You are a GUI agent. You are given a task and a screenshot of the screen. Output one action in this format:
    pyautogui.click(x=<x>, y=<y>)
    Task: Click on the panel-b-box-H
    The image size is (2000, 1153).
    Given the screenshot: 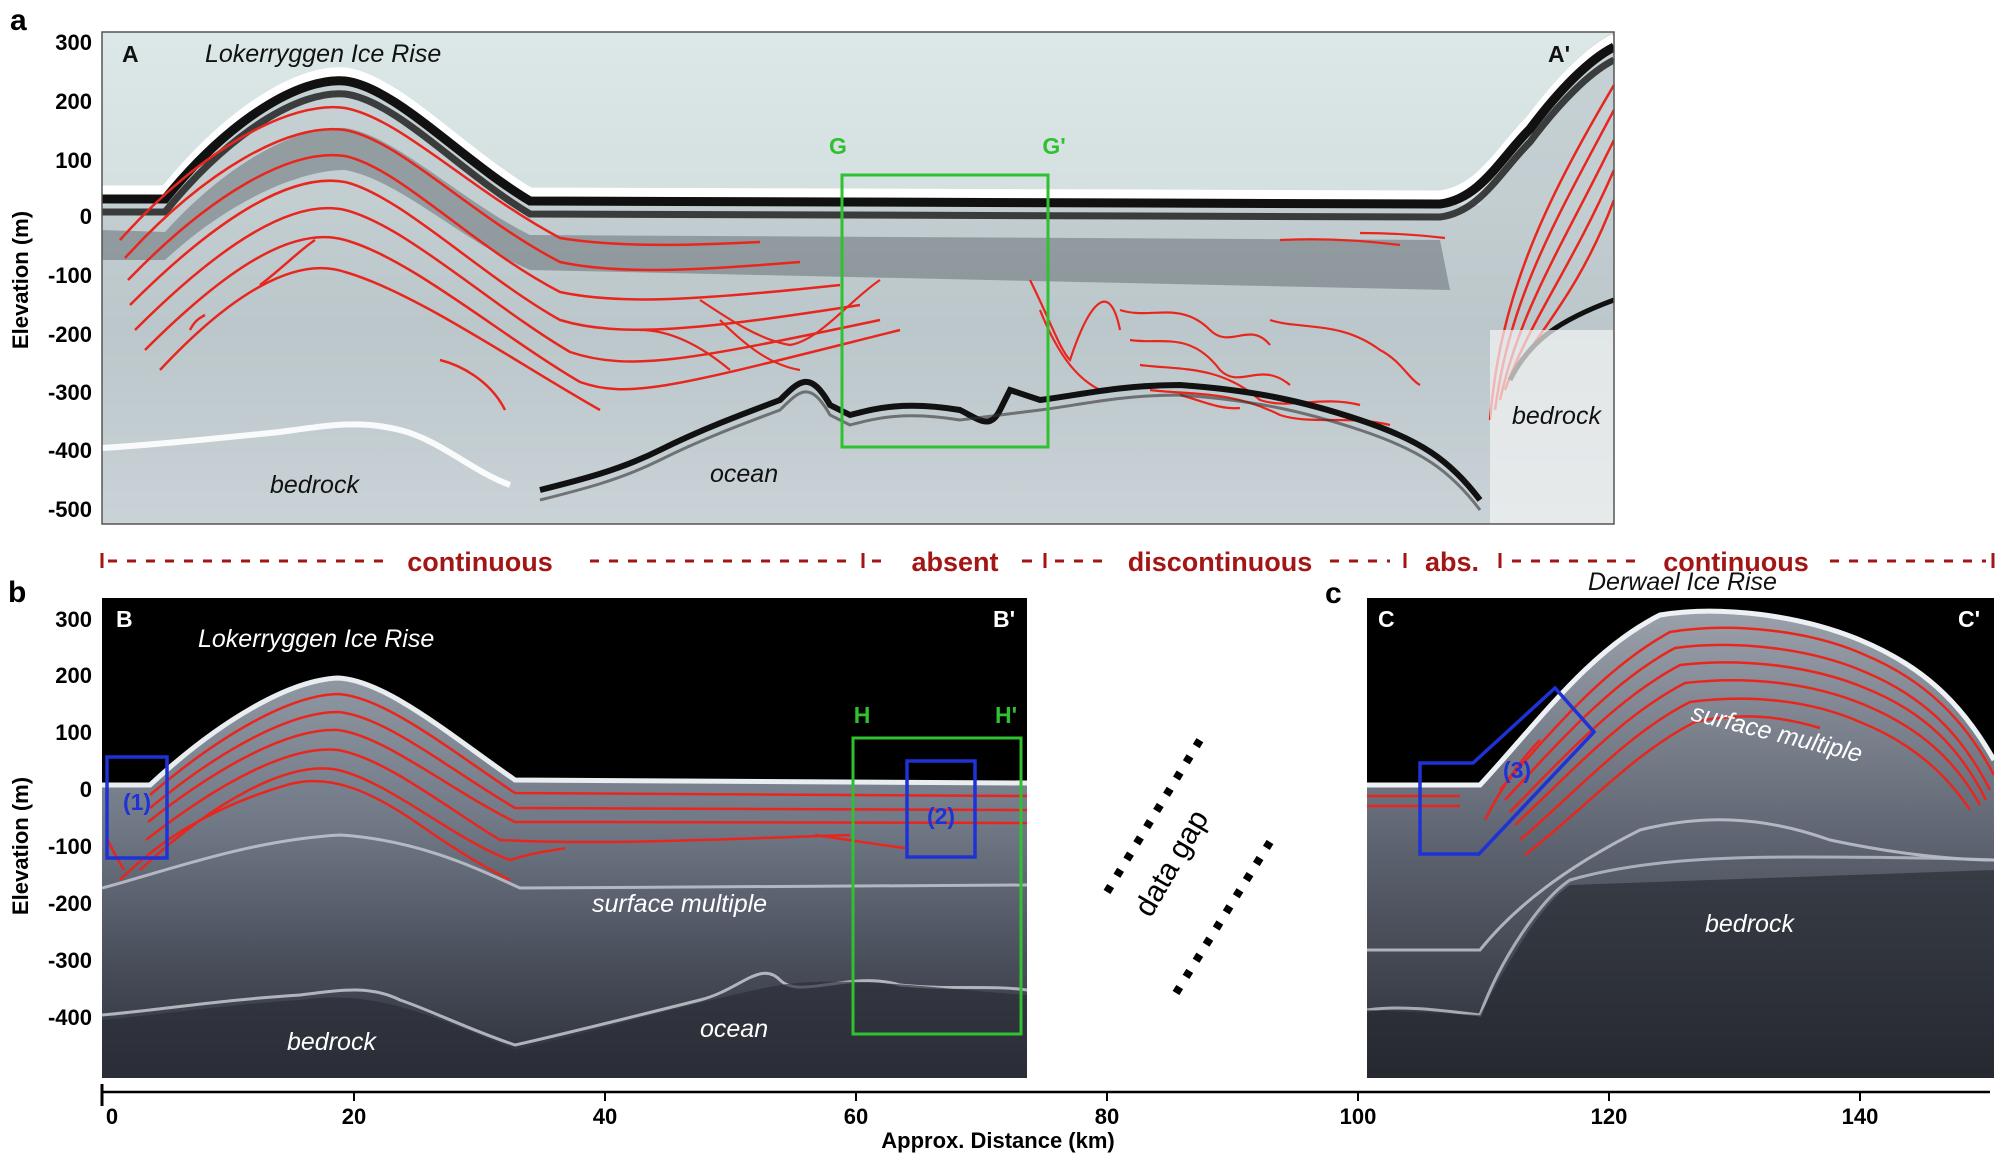 What is the action you would take?
    pyautogui.click(x=937, y=886)
    